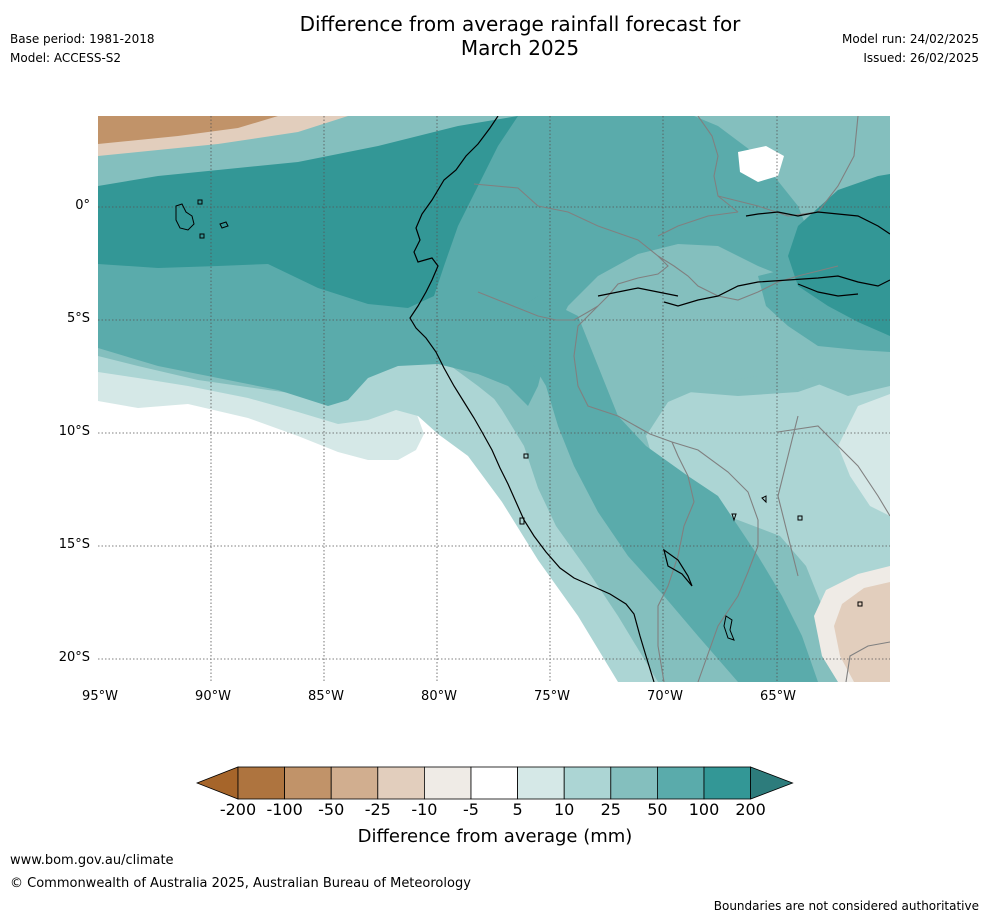  I want to click on model-run-text: Model run: 24/02/2025, so click(910, 39).